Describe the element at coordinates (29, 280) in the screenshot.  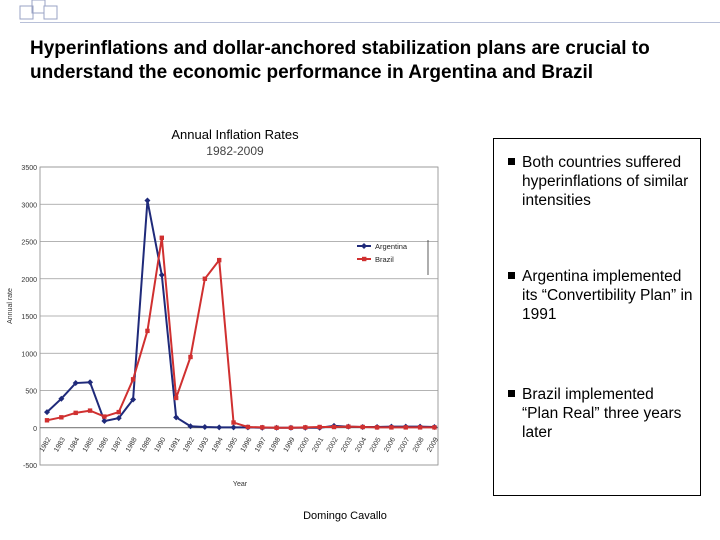
I see `y-tick-label: 2000` at that location.